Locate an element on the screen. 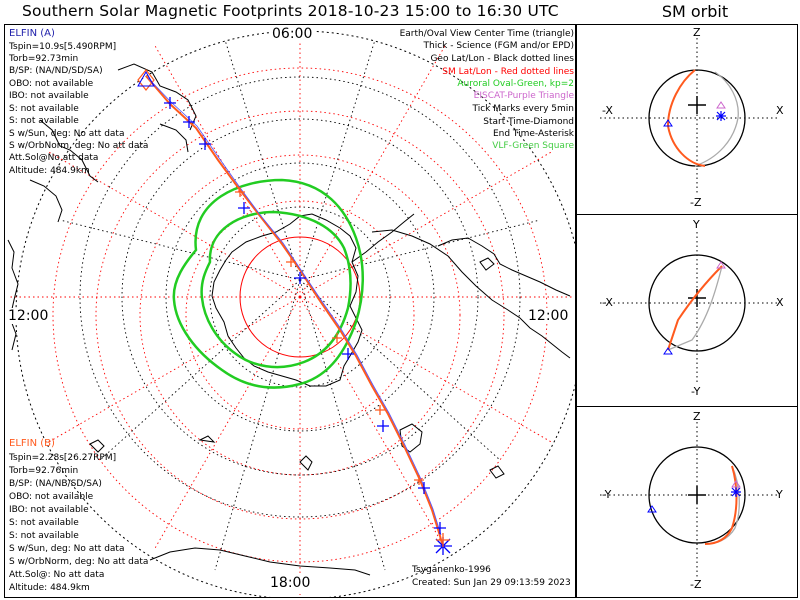  elfin-b-line: Torb=92.76min is located at coordinates (44, 471).